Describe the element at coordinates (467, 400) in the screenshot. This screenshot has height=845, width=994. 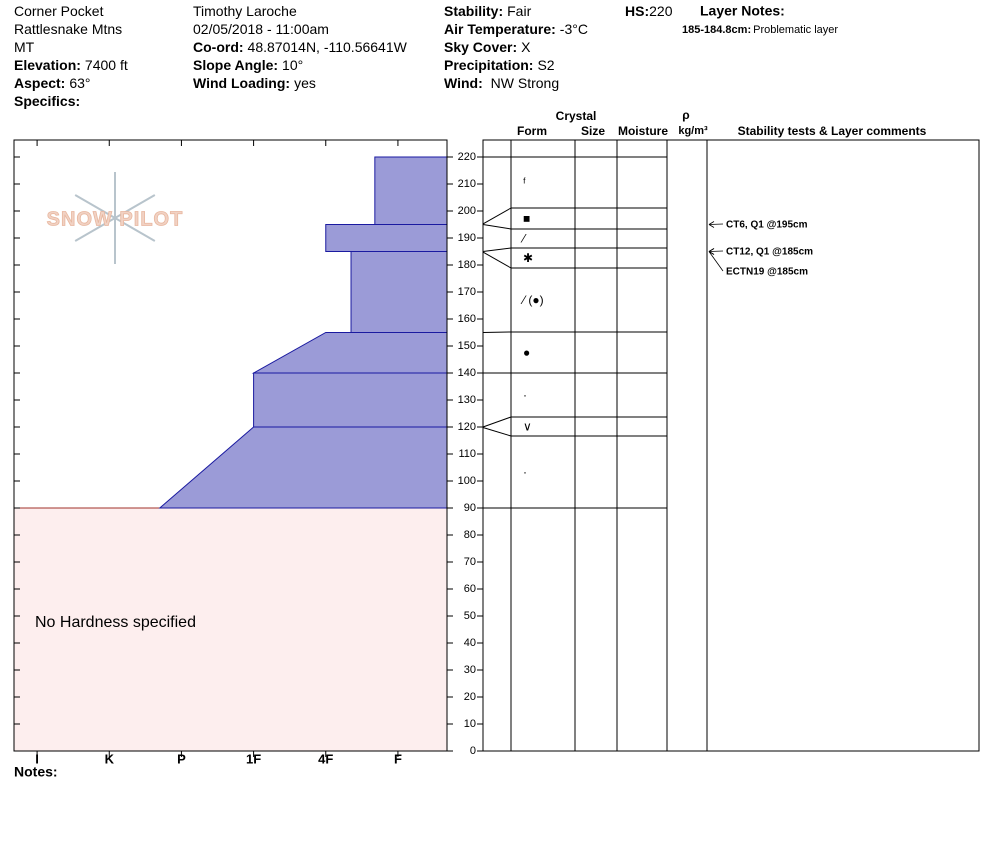
I see `depth-label: 130` at that location.